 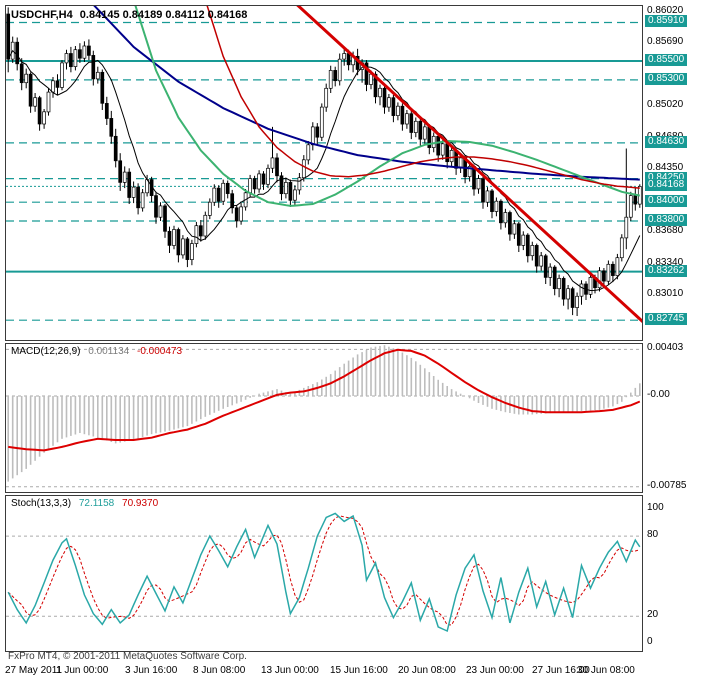 I want to click on stoch-axis-label: 20, so click(x=653, y=614).